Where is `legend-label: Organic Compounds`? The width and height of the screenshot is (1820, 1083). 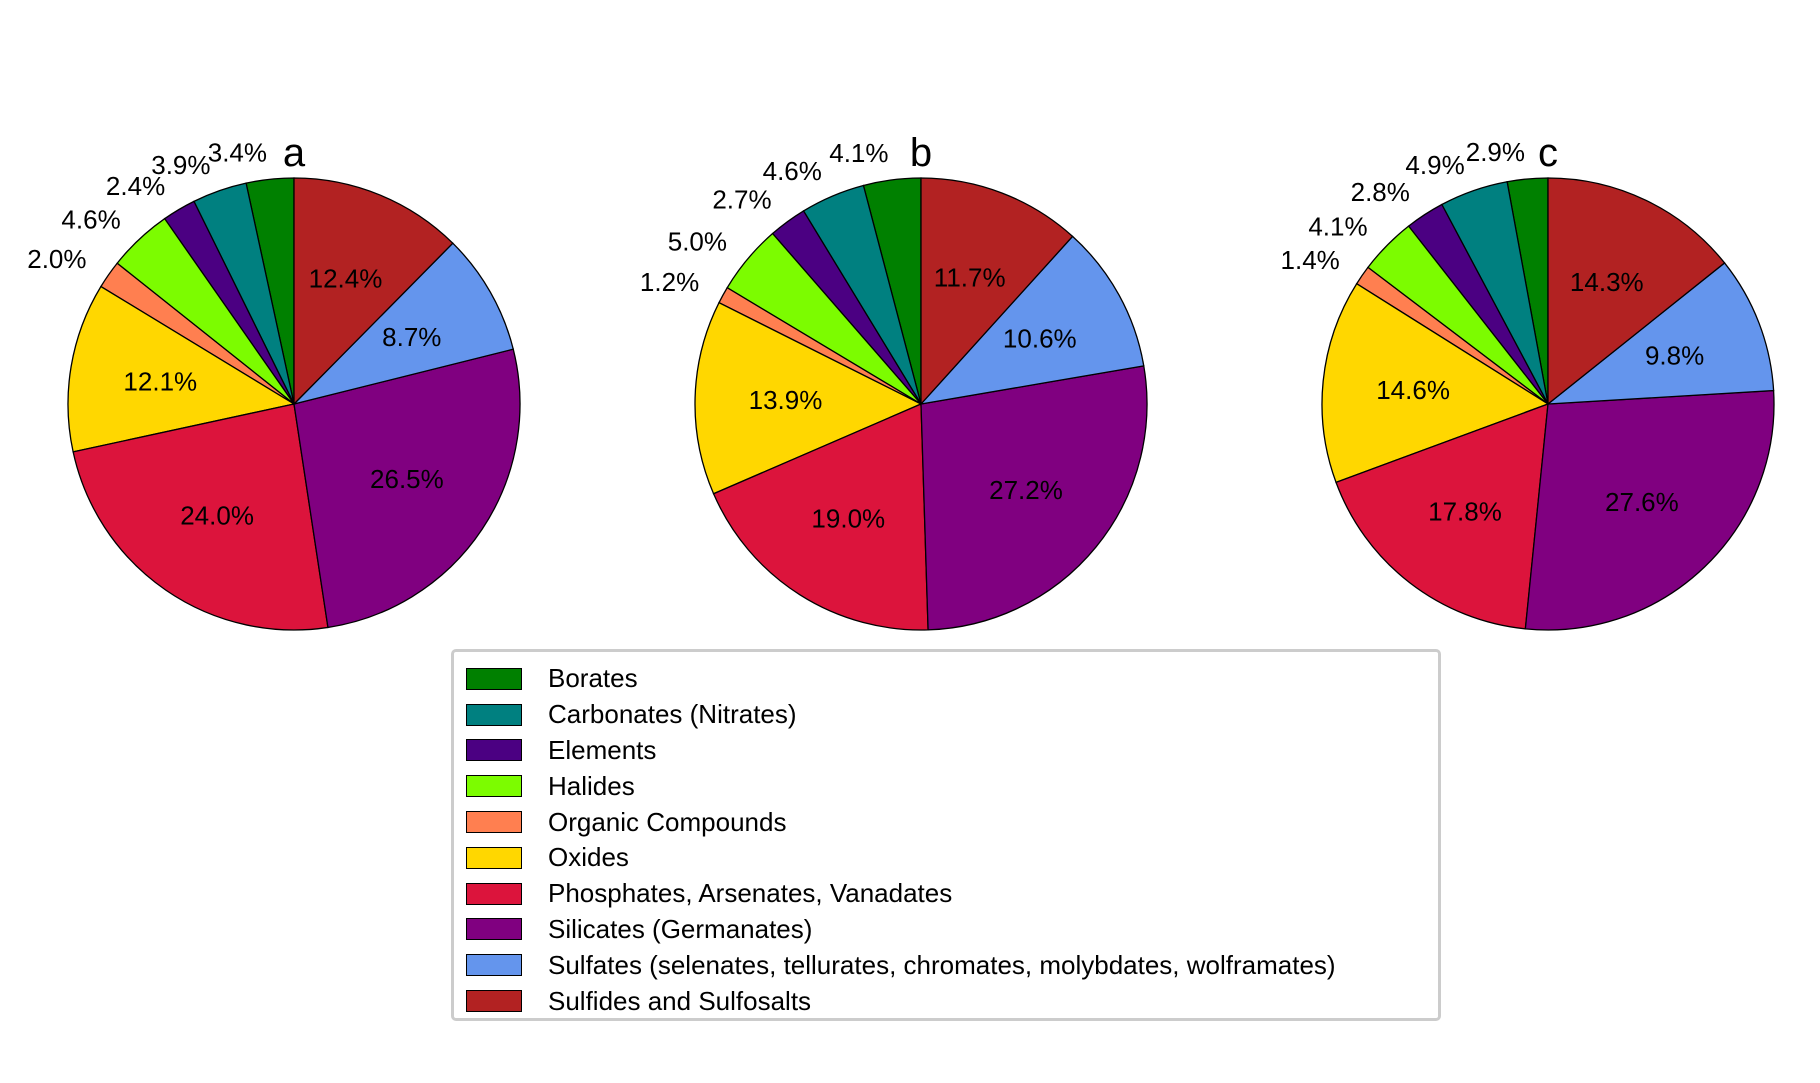 legend-label: Organic Compounds is located at coordinates (667, 821).